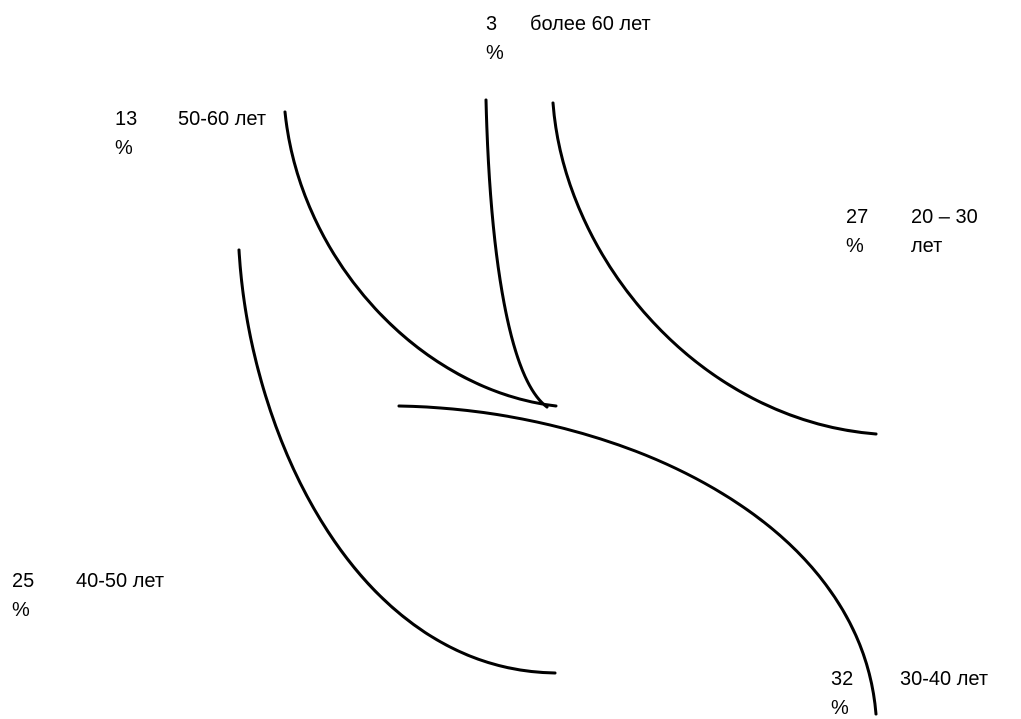 The width and height of the screenshot is (1021, 719). I want to click on category-label-30-40: 30-40 лет, so click(944, 679).